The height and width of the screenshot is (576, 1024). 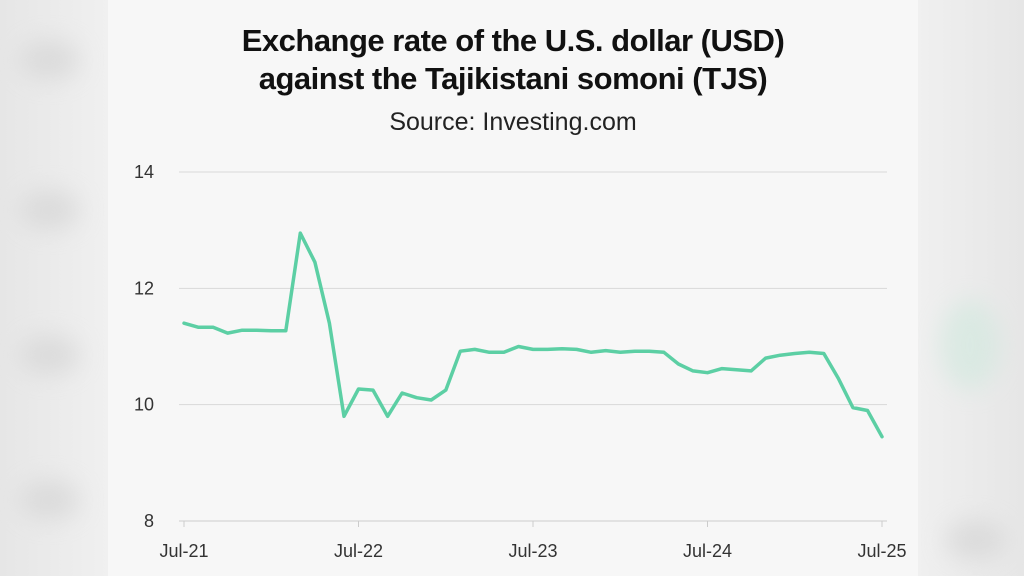 What do you see at coordinates (533, 523) in the screenshot?
I see `x-axis` at bounding box center [533, 523].